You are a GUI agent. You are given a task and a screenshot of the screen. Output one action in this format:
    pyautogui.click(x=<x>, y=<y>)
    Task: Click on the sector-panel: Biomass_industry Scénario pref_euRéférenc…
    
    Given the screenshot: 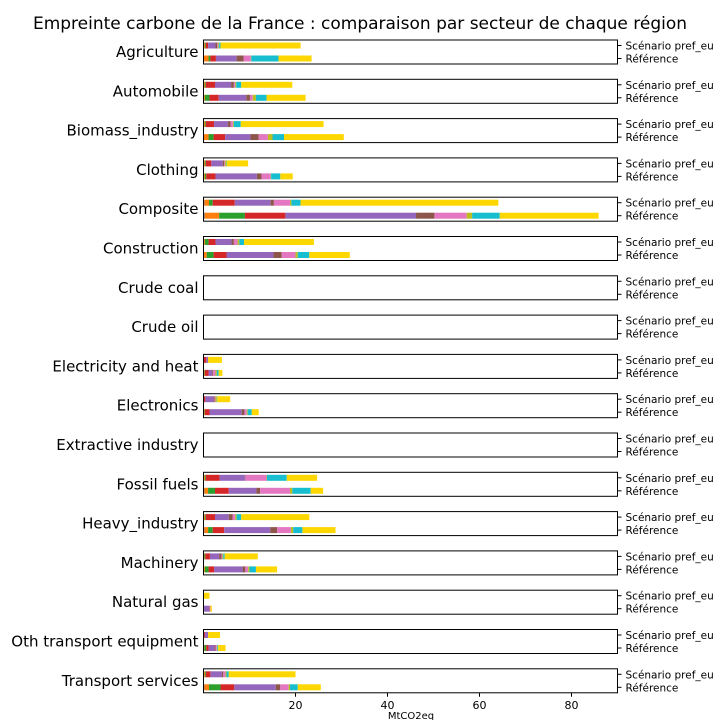 What is the action you would take?
    pyautogui.click(x=390, y=131)
    